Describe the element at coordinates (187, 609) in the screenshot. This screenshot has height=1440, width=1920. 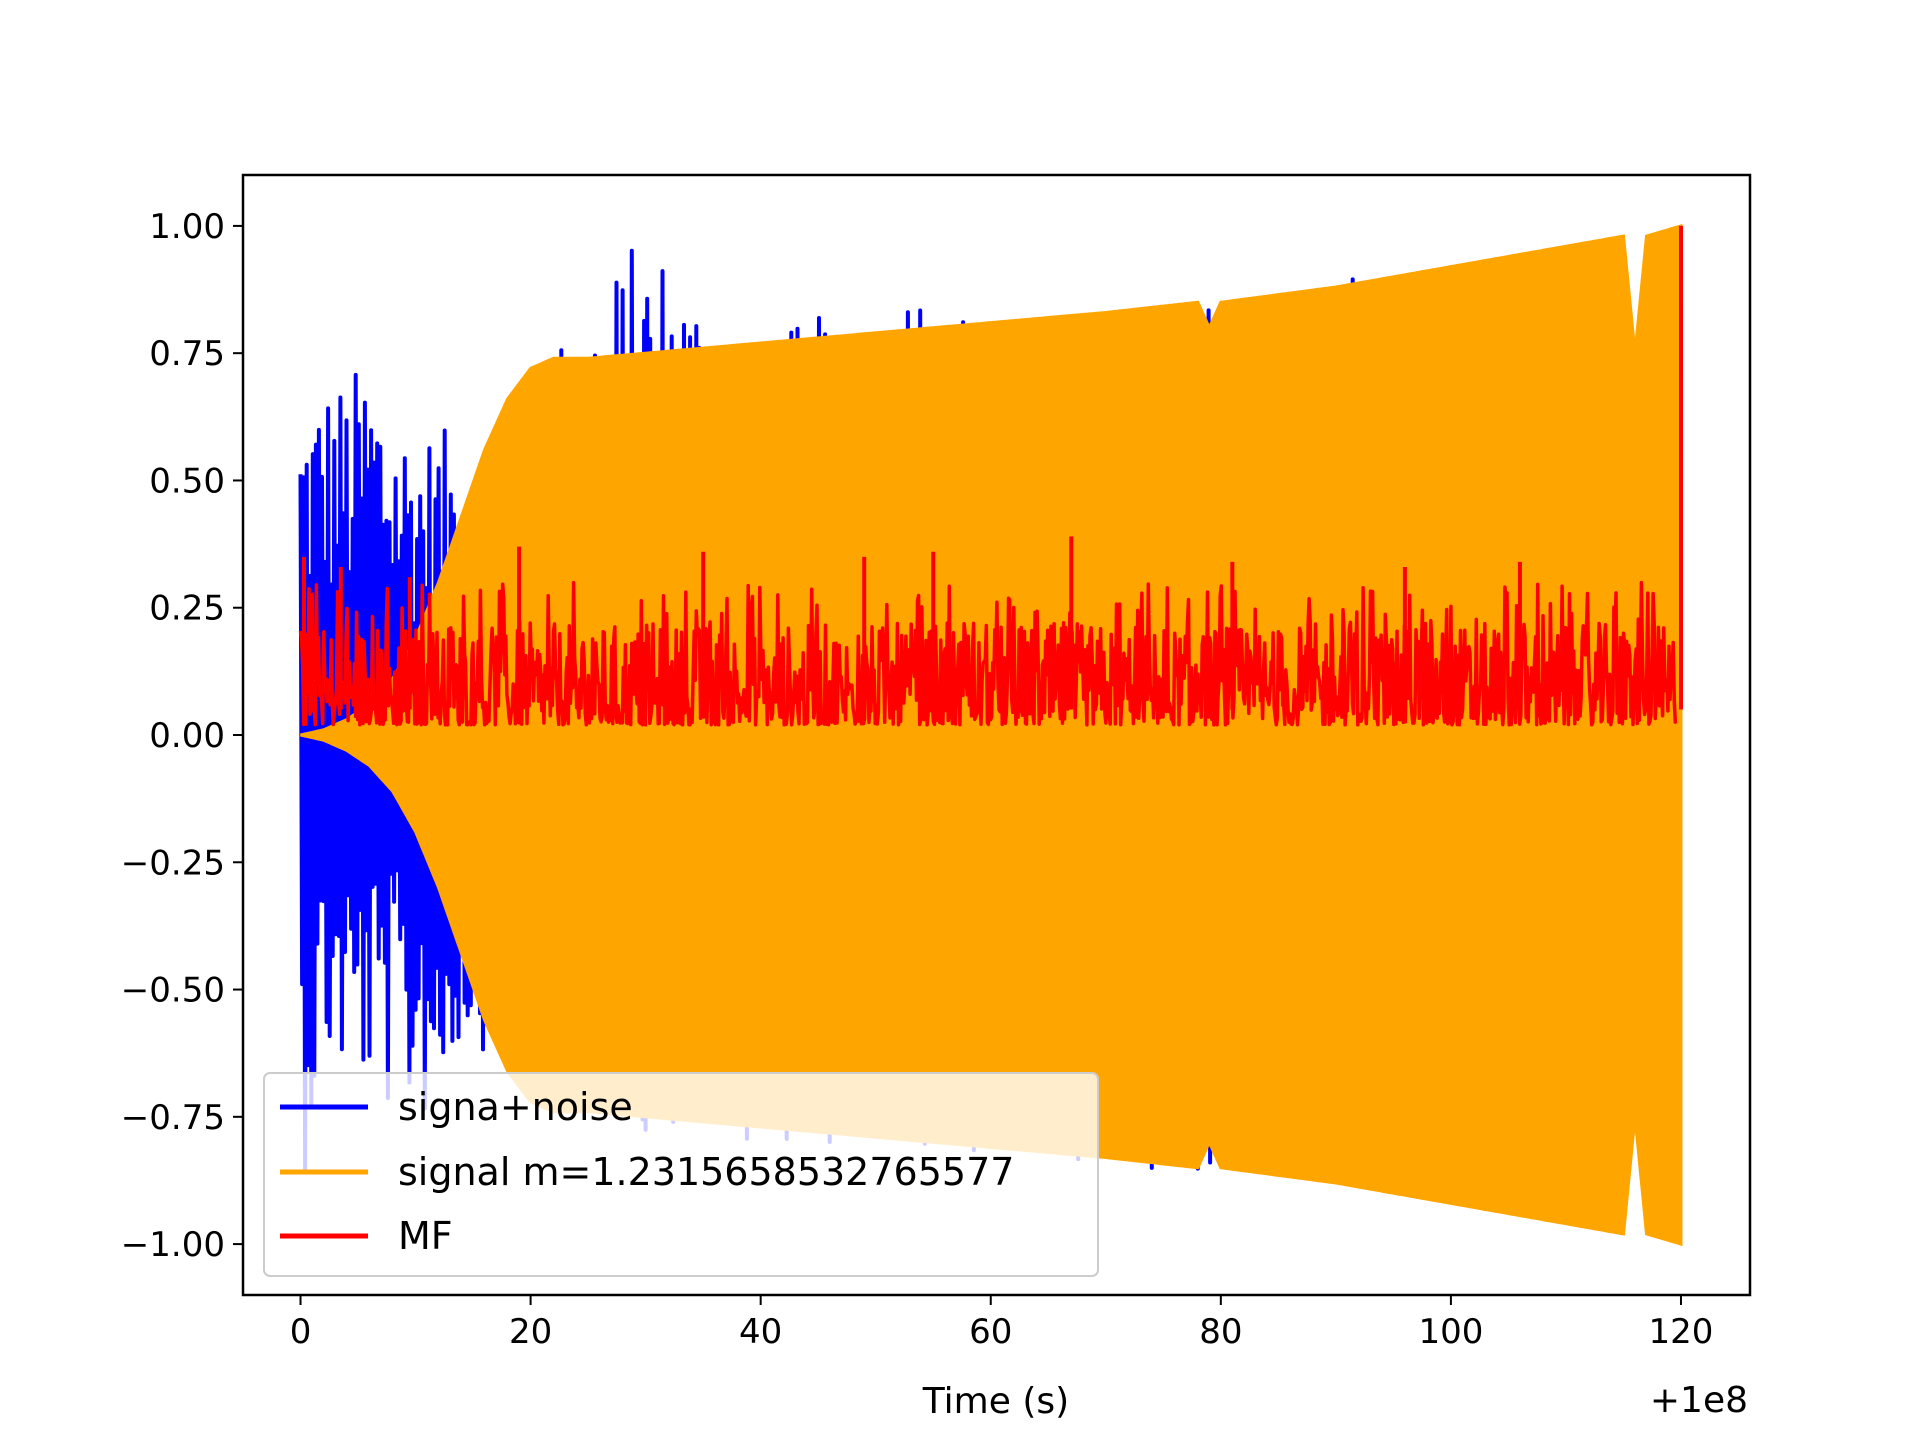
I see `y-tick-label: 0.25` at that location.